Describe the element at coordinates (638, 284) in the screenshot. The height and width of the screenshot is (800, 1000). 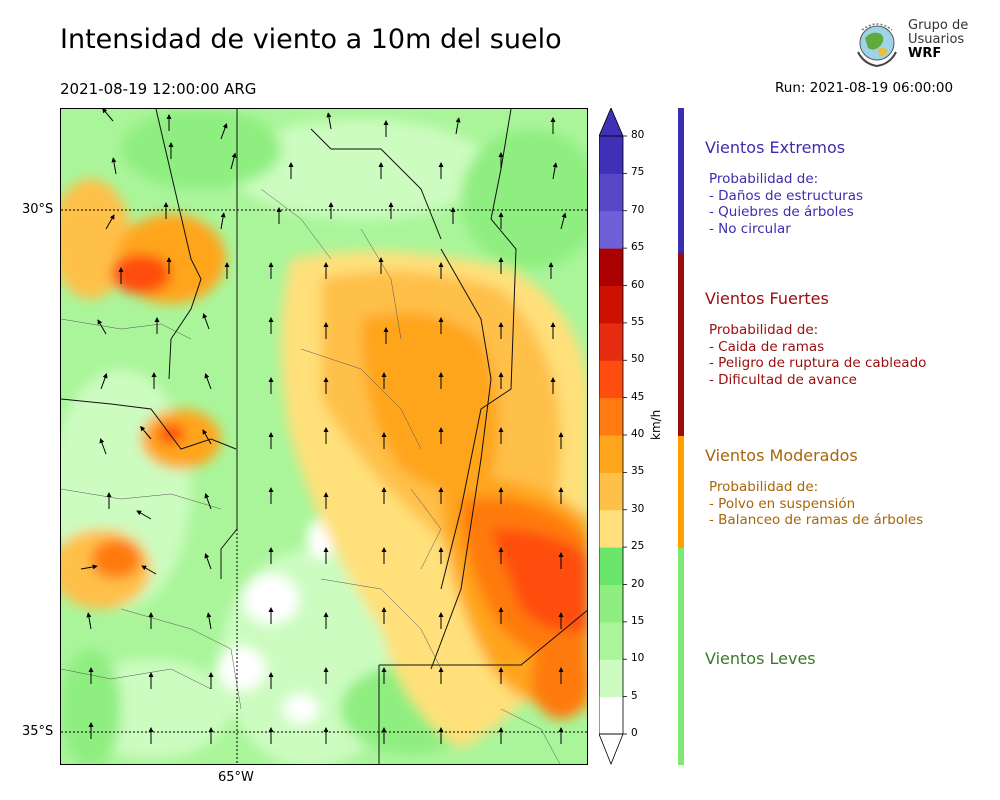
I see `colorbar-tick-label: 60` at that location.